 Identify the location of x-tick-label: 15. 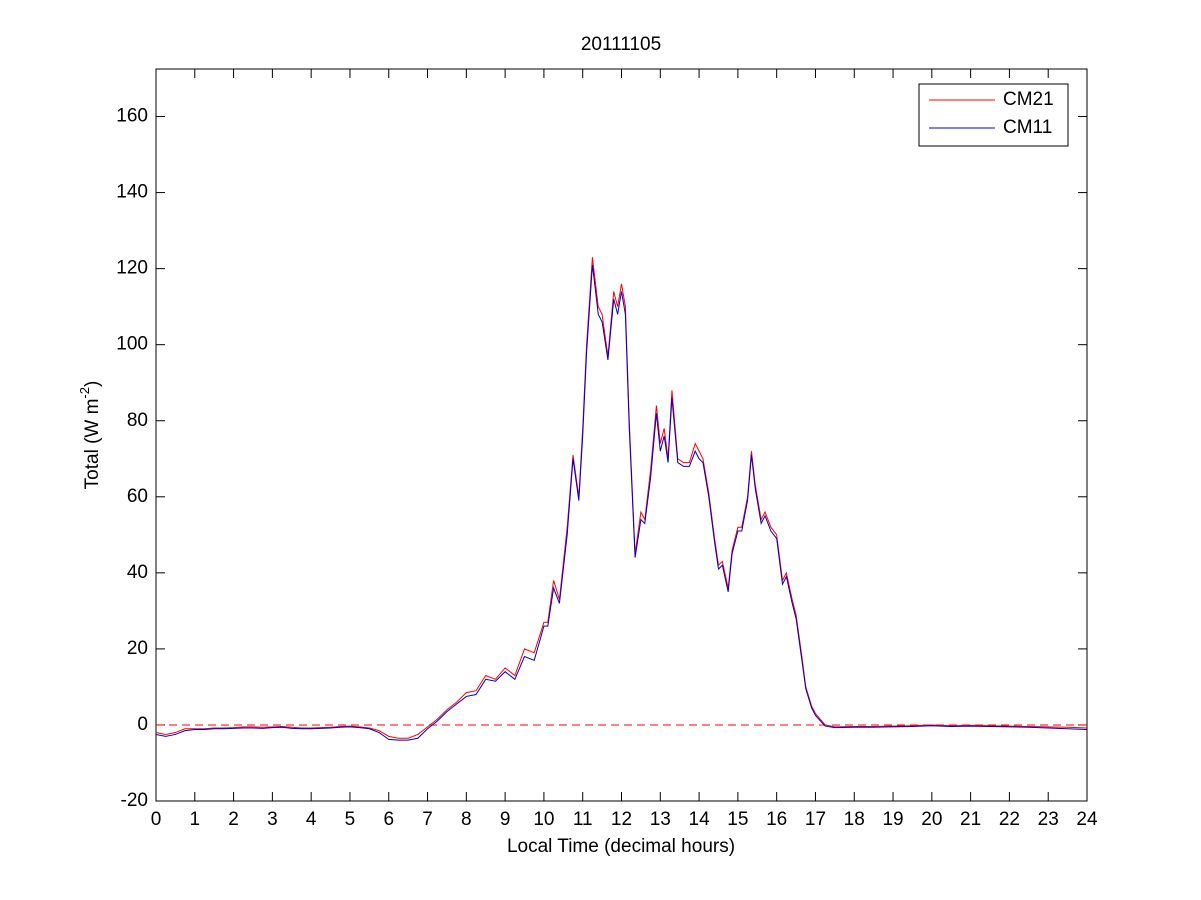
(737, 819).